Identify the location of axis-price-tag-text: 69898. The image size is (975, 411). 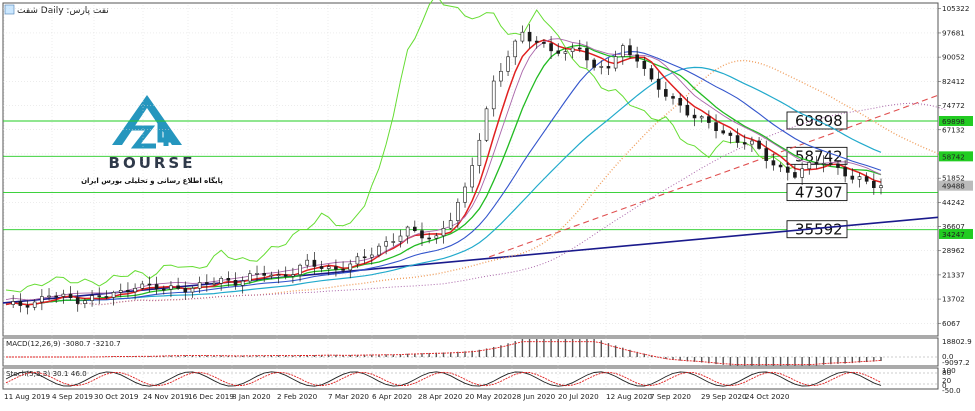
(953, 121).